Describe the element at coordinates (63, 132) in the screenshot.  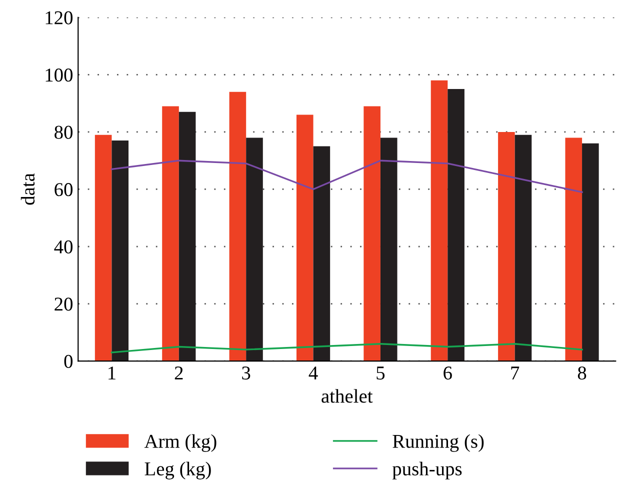
I see `y-tick-label: 80` at that location.